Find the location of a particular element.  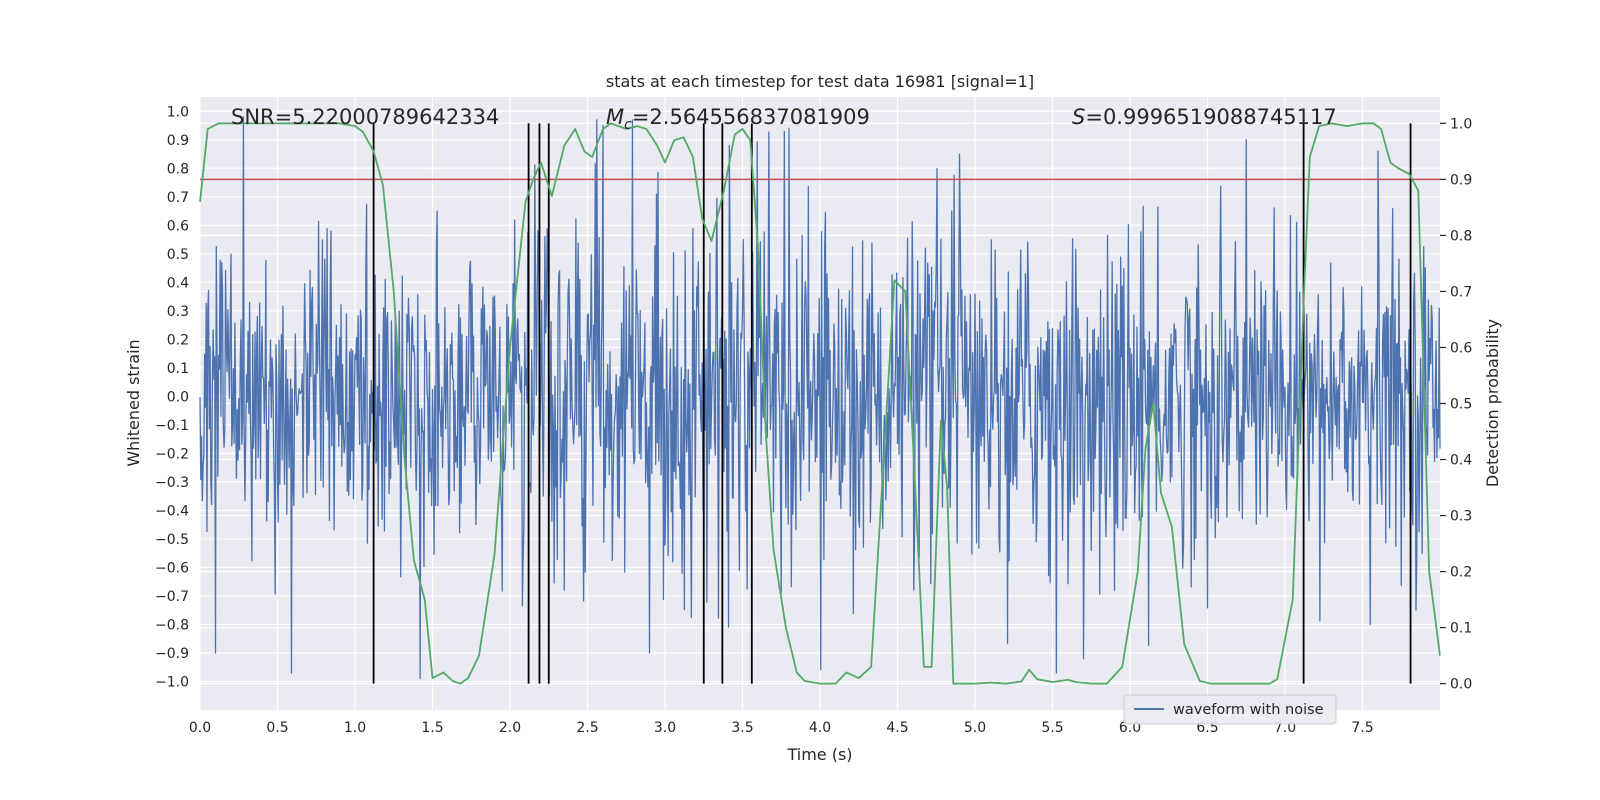

right-axis-ticks: 0.0 0.1 0.2 0.3 0.4 0.5 0.6 0.7 0.8 0.9 1.0 is located at coordinates (1456, 404).